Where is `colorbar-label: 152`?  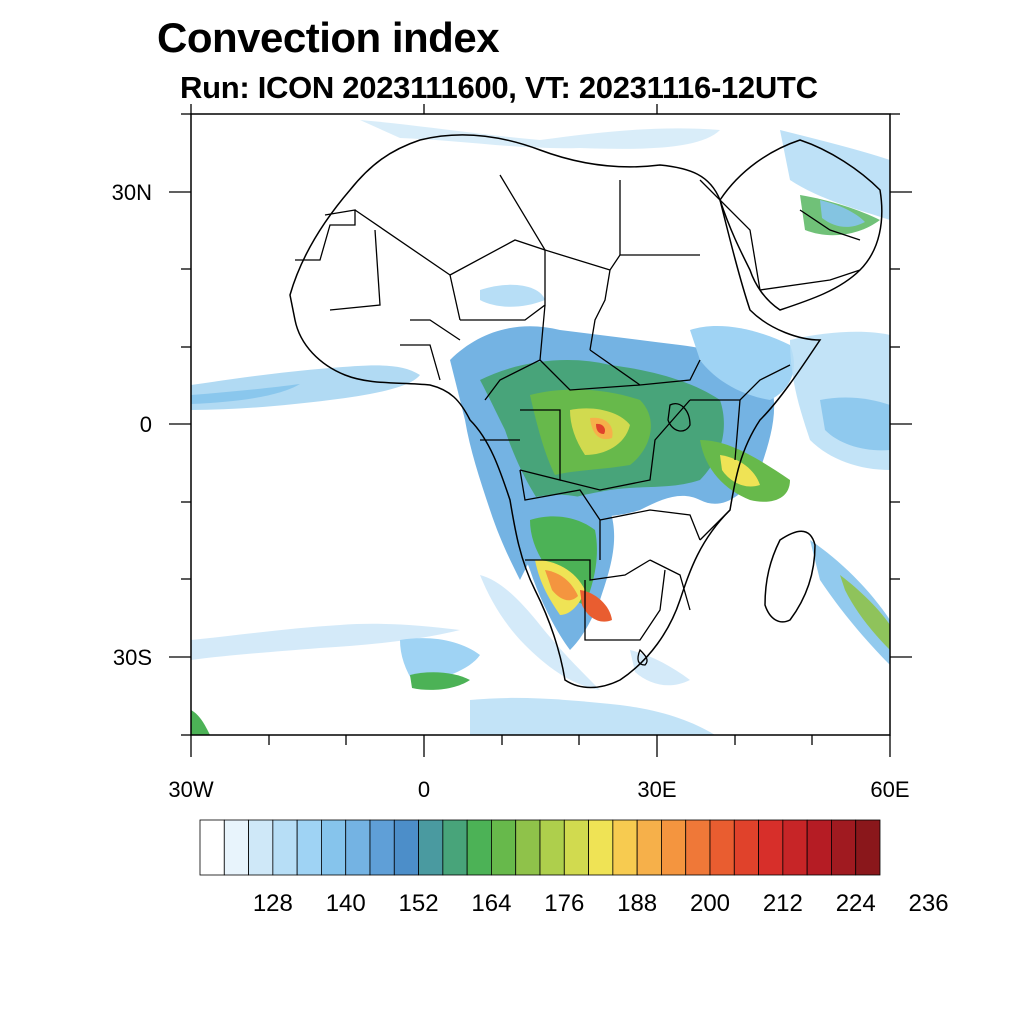 colorbar-label: 152 is located at coordinates (419, 903).